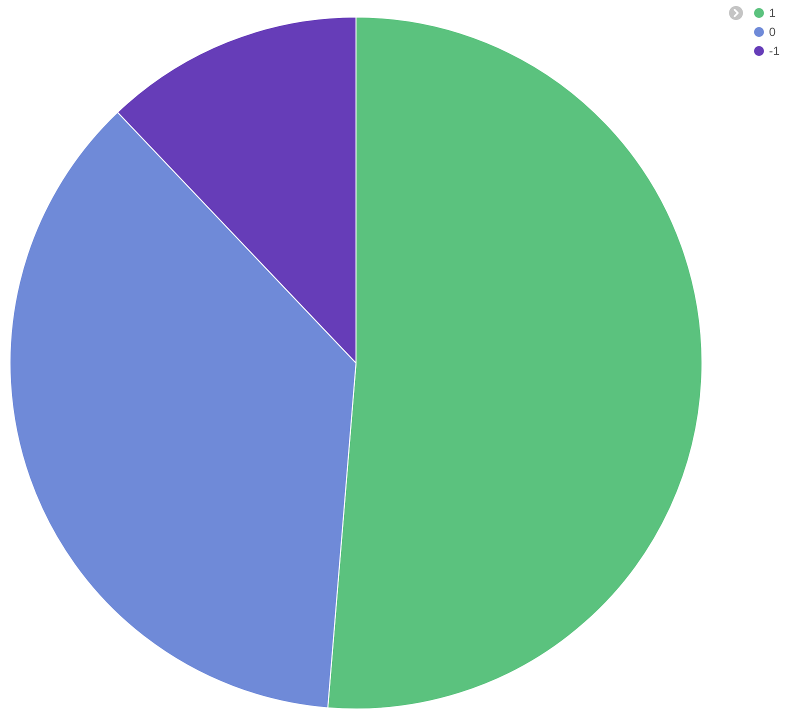  Describe the element at coordinates (774, 51) in the screenshot. I see `legend-label: -1` at that location.